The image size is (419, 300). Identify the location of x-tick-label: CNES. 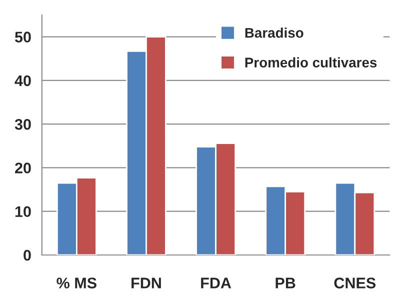
(355, 283).